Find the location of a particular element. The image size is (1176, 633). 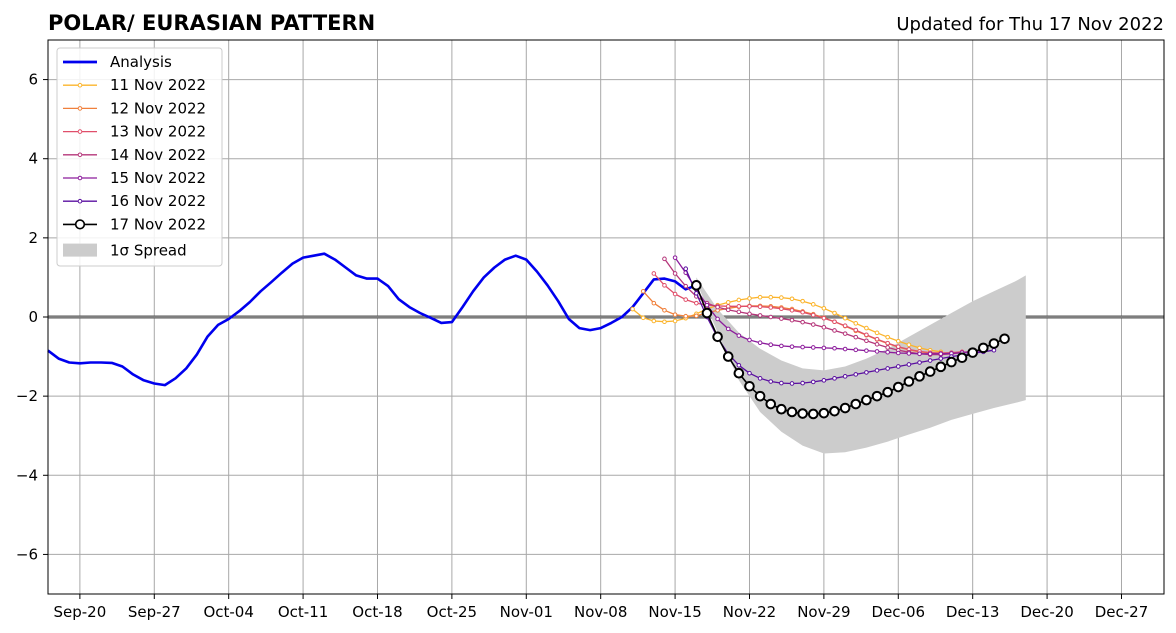

x-tick-label: Oct-11 is located at coordinates (303, 612).